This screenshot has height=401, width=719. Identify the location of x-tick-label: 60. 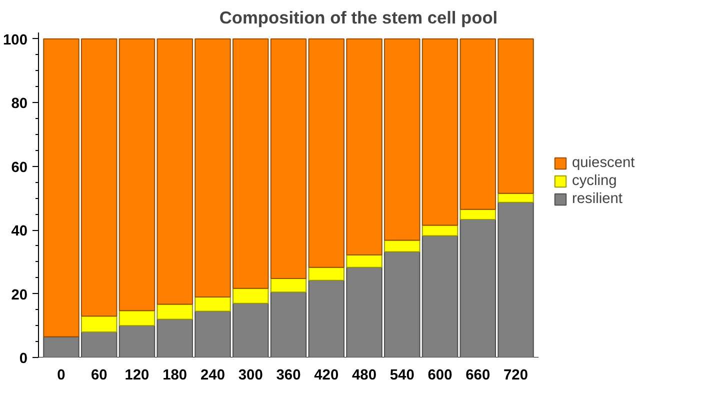
(99, 376).